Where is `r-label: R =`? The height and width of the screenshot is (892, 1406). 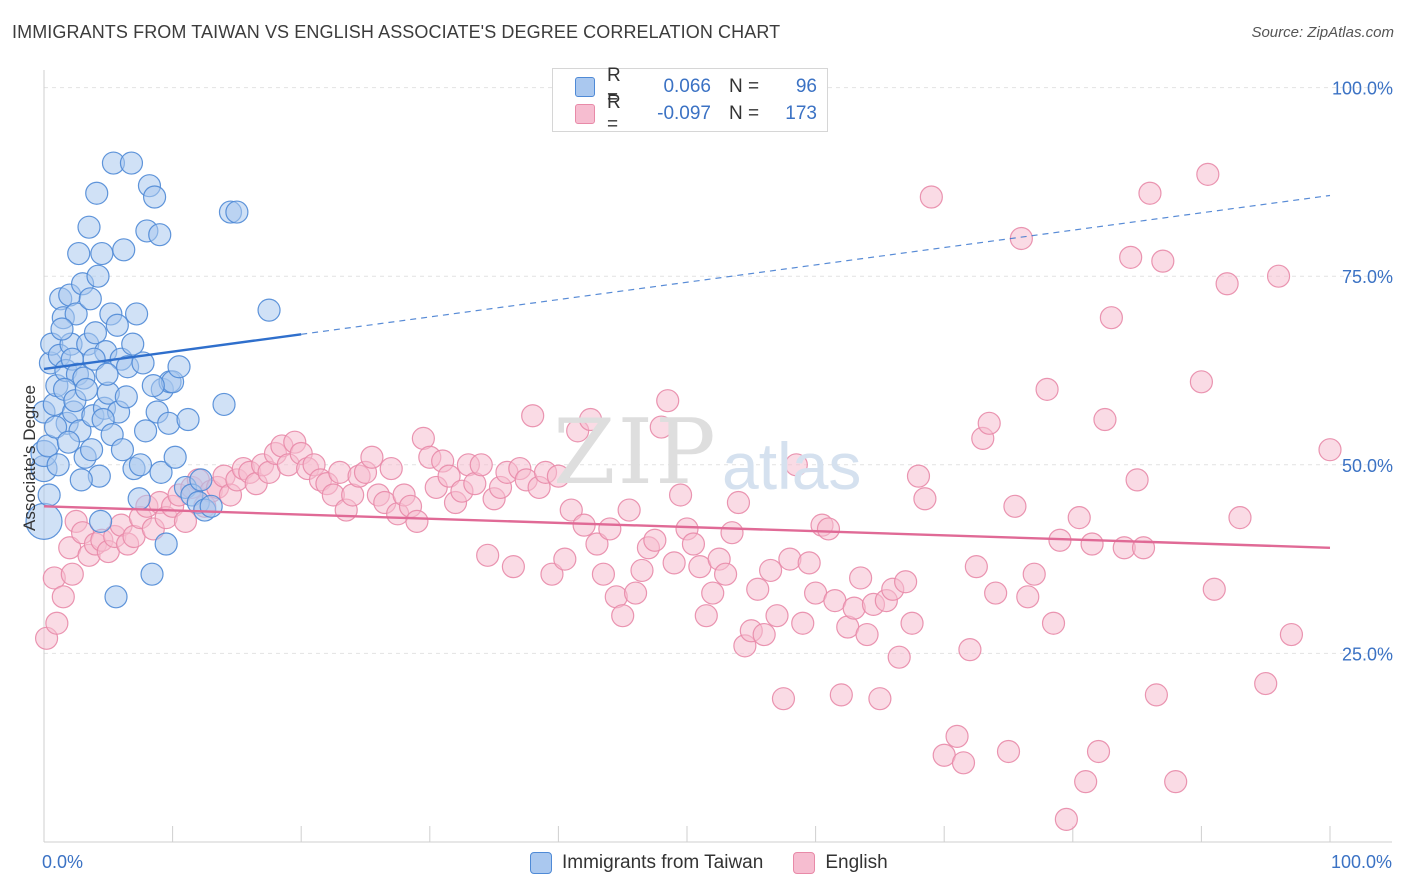 r-label: R = is located at coordinates (614, 86).